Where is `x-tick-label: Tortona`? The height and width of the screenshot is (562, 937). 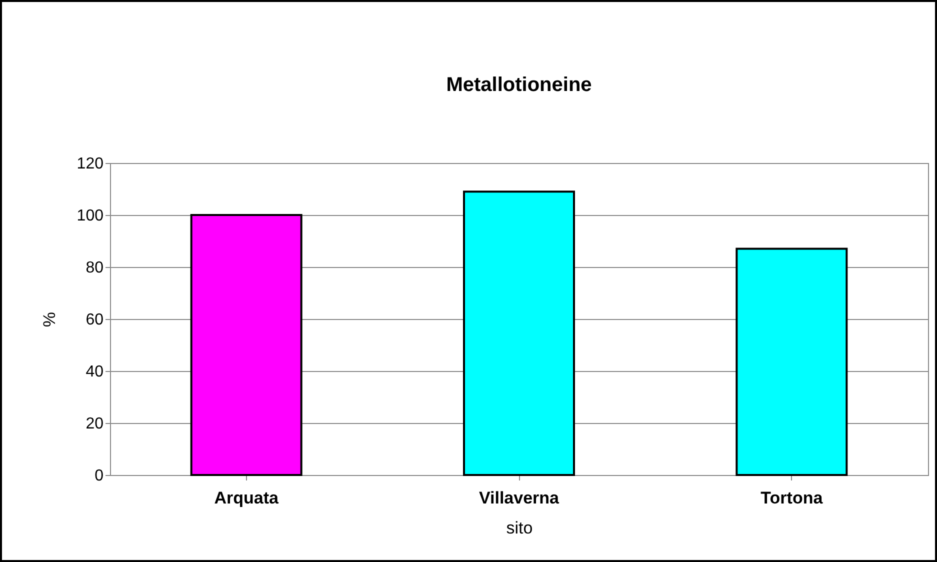
x-tick-label: Tortona is located at coordinates (792, 498).